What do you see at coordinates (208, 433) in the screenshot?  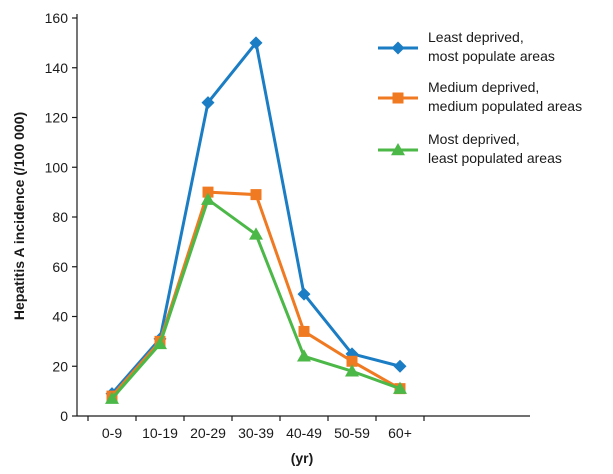 I see `x-tick-label: 20-29` at bounding box center [208, 433].